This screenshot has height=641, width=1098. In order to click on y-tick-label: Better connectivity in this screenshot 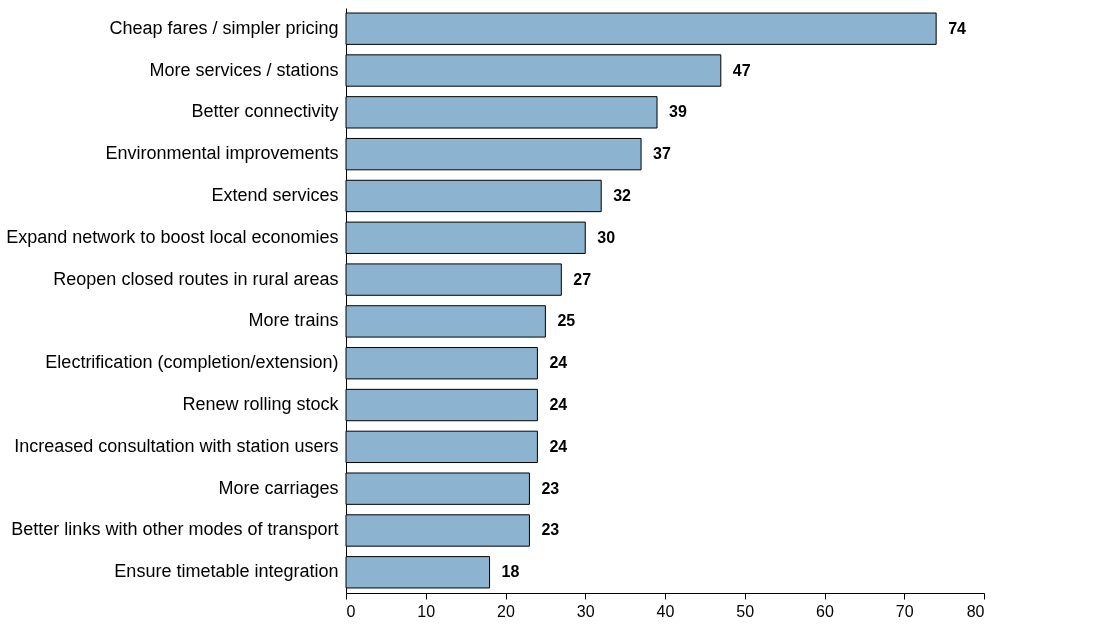, I will do `click(265, 111)`.